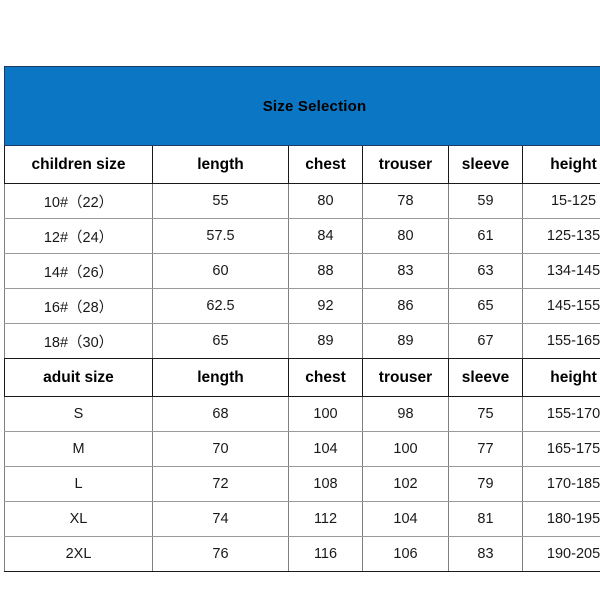  I want to click on children-chest-cell: 88, so click(325, 271).